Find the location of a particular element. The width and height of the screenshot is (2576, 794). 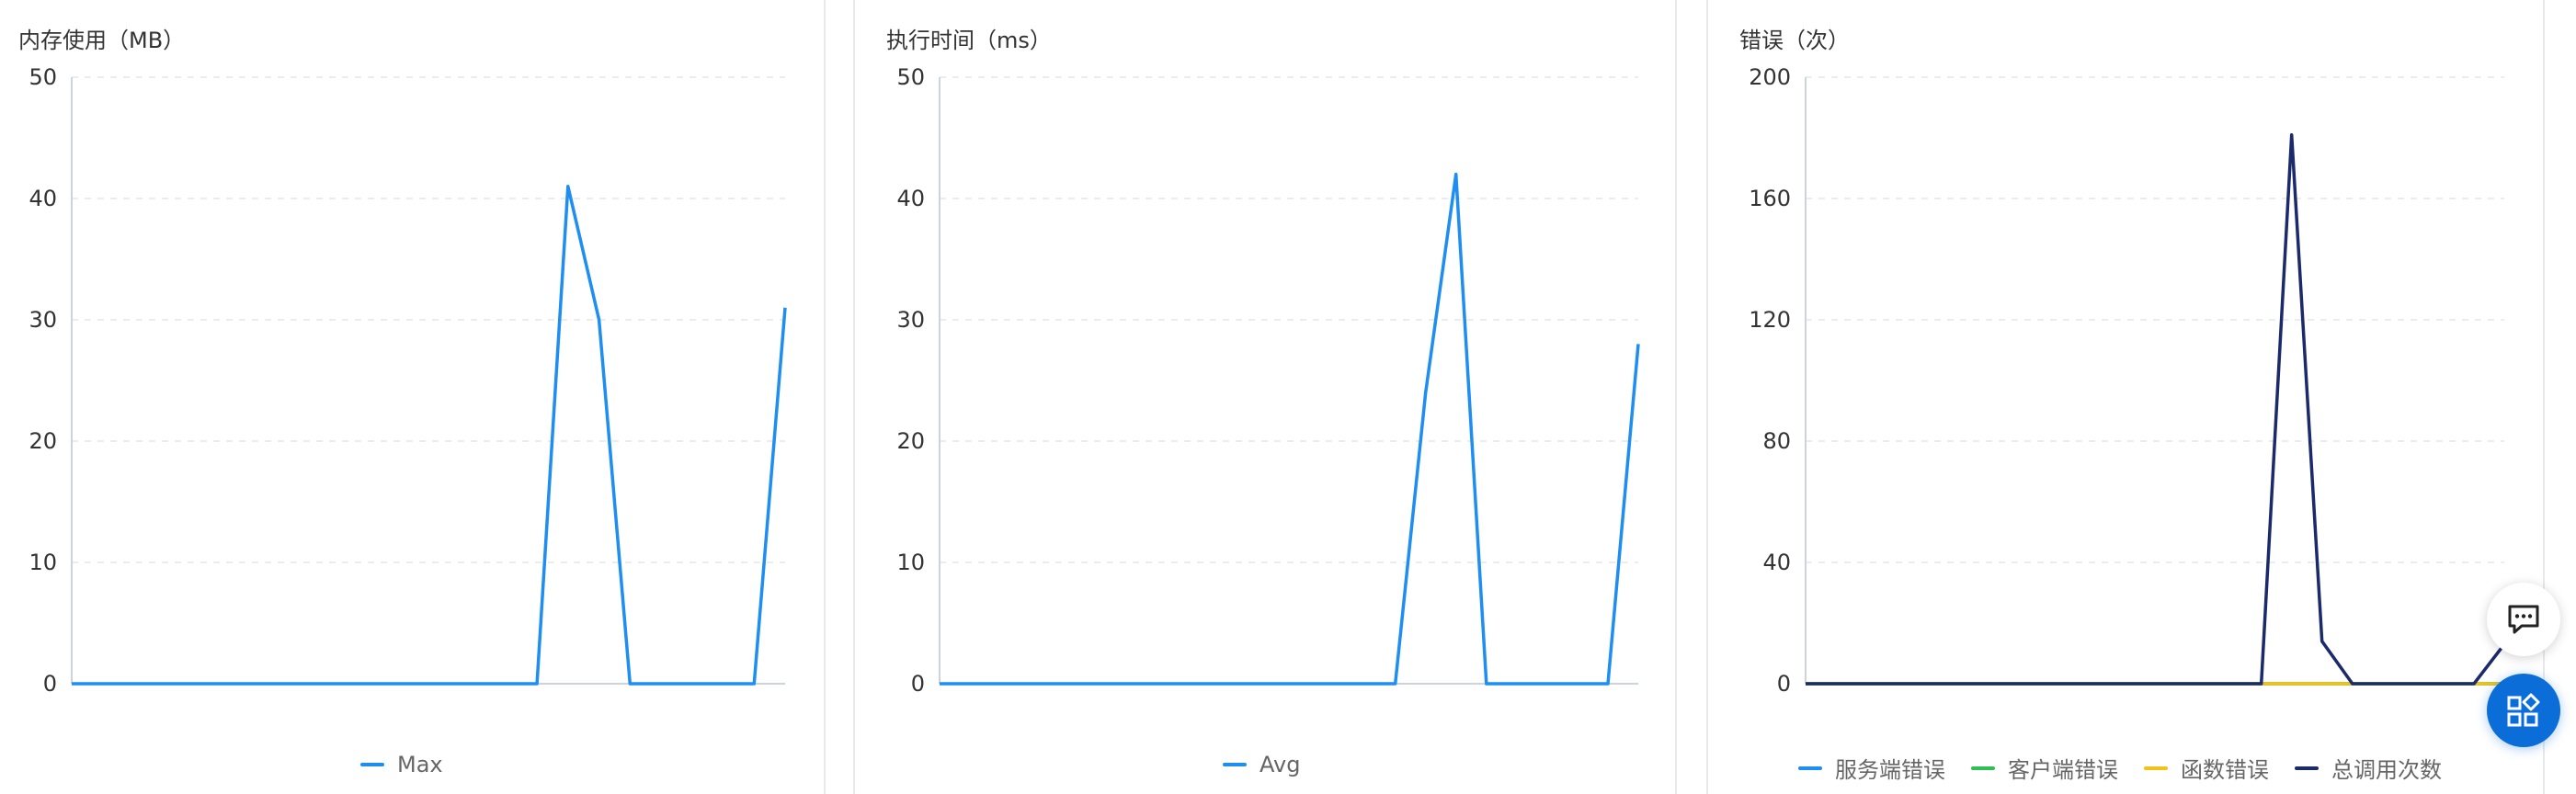

y-tick-label: 120 is located at coordinates (1770, 320).